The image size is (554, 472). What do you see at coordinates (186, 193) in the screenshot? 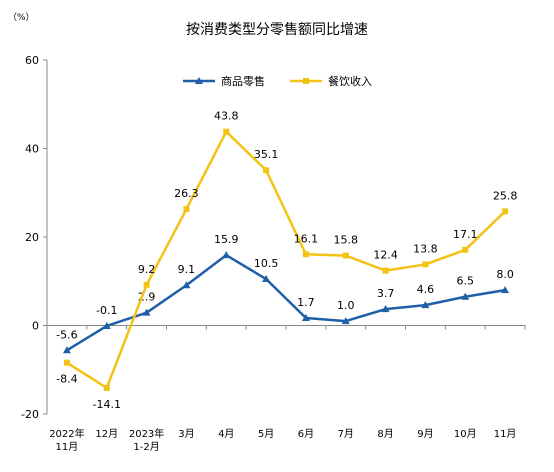
I see `data-label: 26.3` at bounding box center [186, 193].